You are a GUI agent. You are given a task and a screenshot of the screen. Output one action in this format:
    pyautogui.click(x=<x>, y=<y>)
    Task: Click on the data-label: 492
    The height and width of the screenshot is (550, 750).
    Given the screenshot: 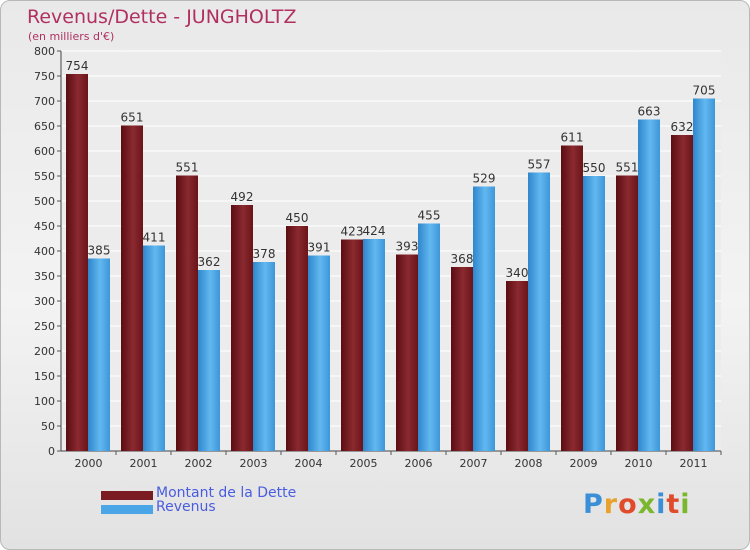 What is the action you would take?
    pyautogui.click(x=242, y=197)
    